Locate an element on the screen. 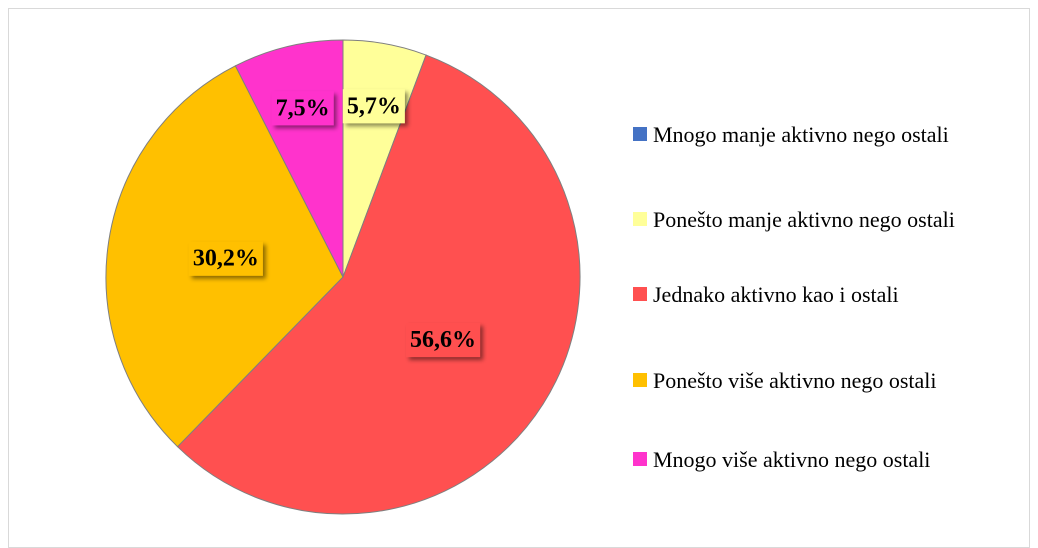 Image resolution: width=1038 pixels, height=548 pixels. data-label-group: 7,5% is located at coordinates (302, 108).